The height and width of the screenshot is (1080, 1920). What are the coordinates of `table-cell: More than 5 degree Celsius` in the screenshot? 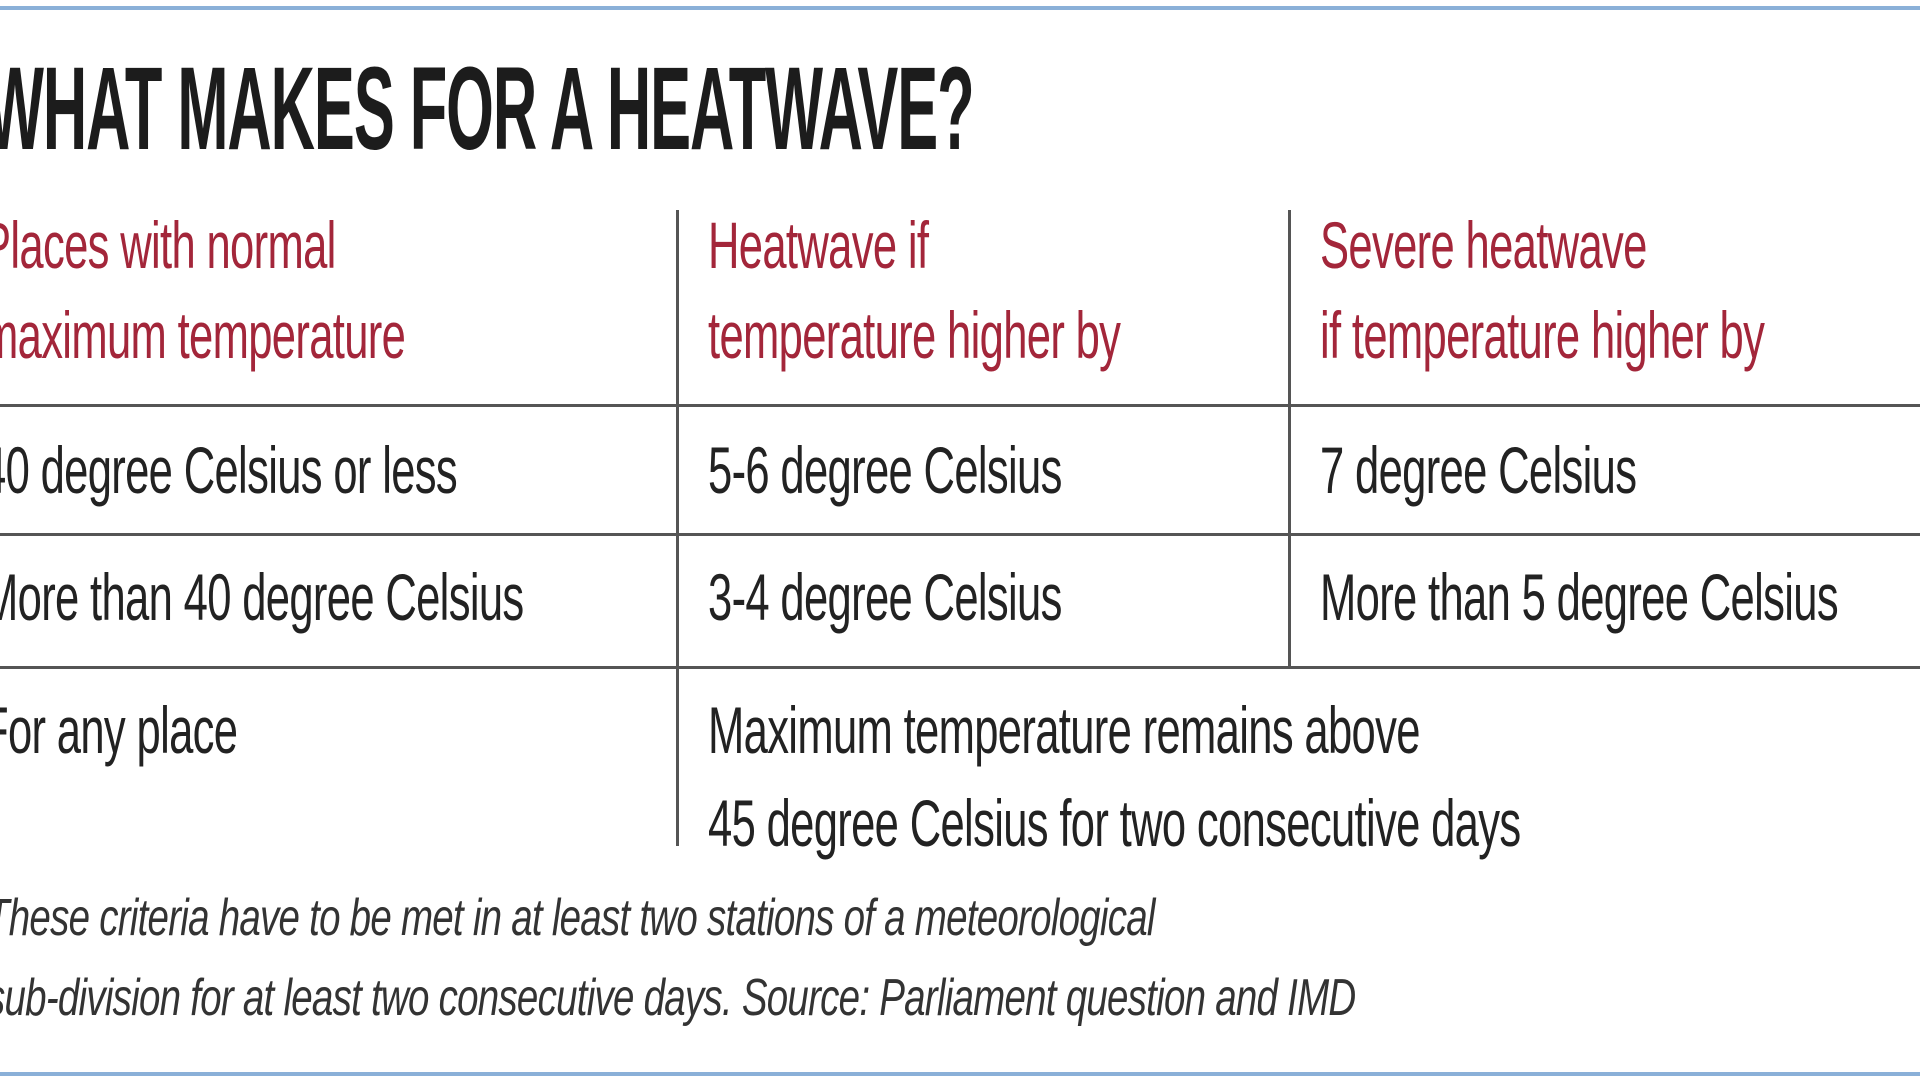 It's located at (1579, 597).